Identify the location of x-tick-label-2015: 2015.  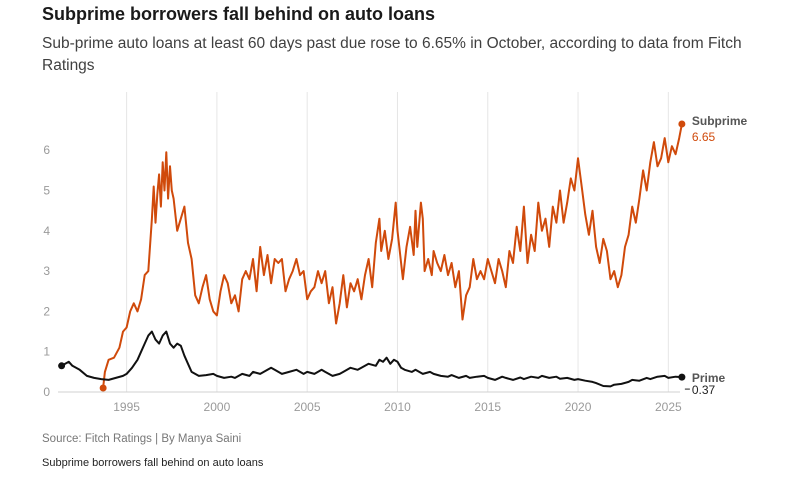
(487, 407).